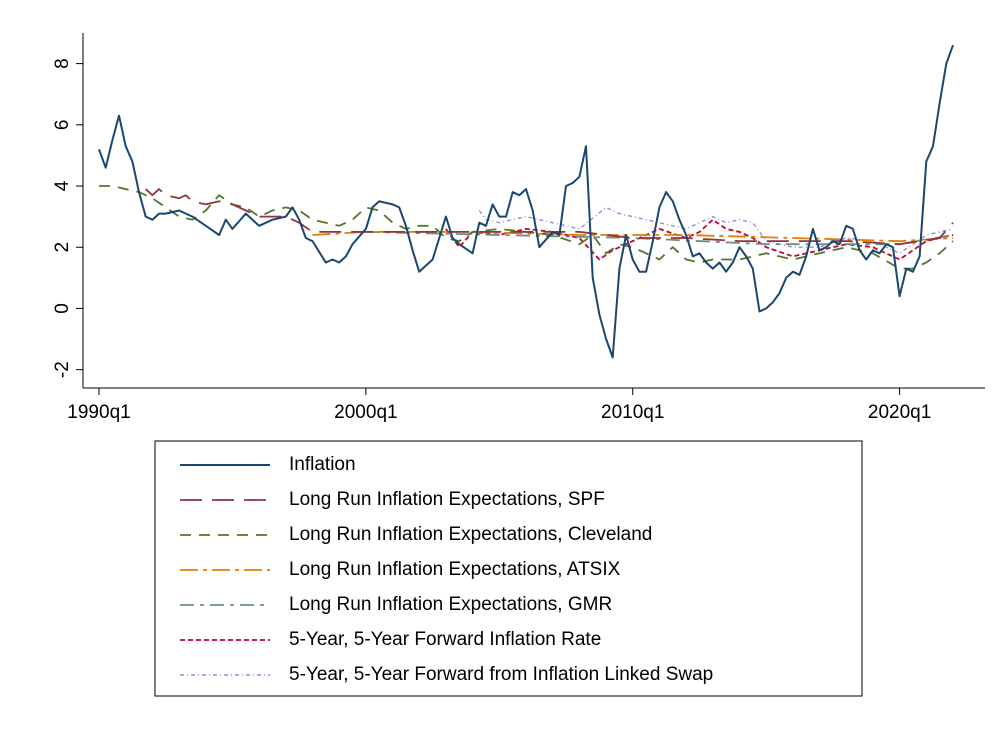  I want to click on x-tick-label: 2010q1, so click(632, 412).